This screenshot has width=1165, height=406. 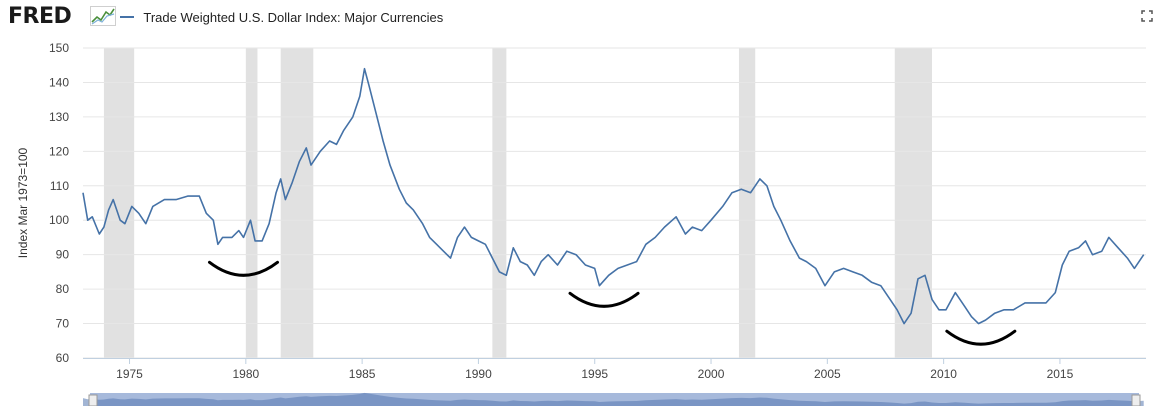 What do you see at coordinates (103, 16) in the screenshot?
I see `fred-logo-chart-icon` at bounding box center [103, 16].